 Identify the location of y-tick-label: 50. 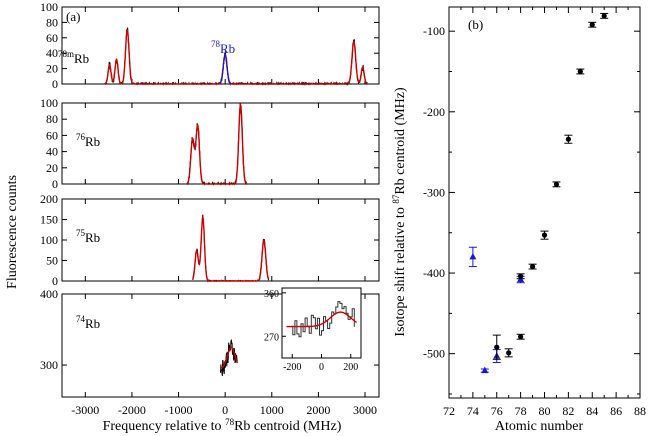
(52, 261).